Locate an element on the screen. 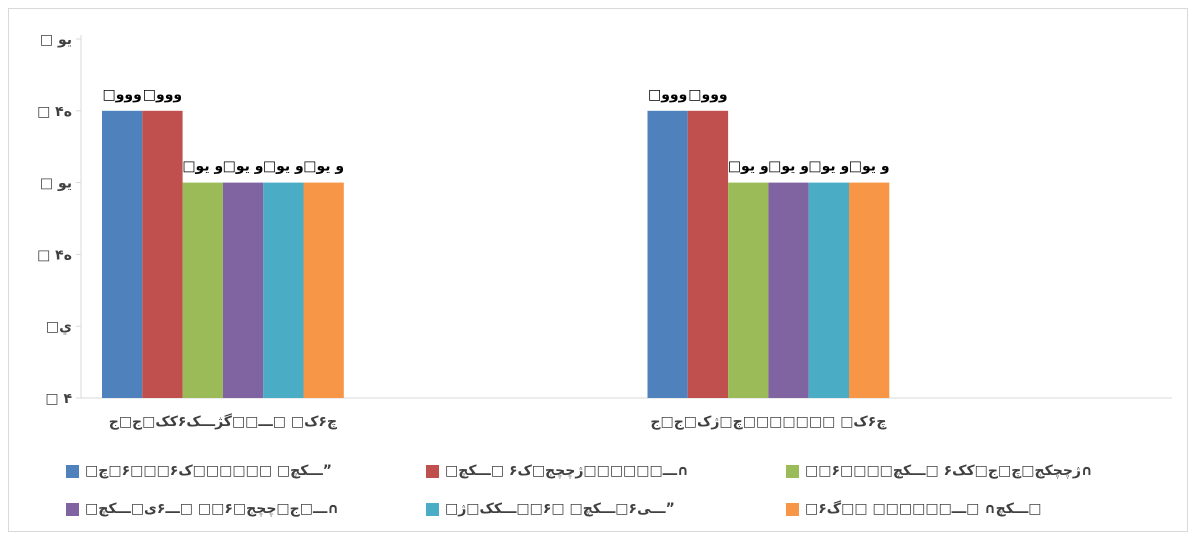  data-label-series-6-category-2: □و یو is located at coordinates (869, 167).